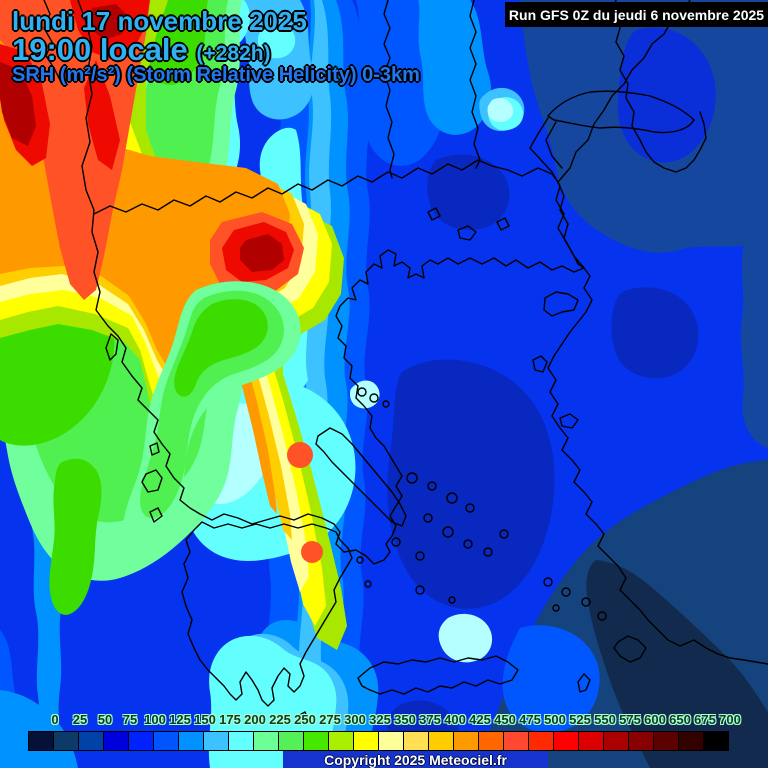 The height and width of the screenshot is (768, 768). I want to click on scale-tick-label: 500, so click(555, 719).